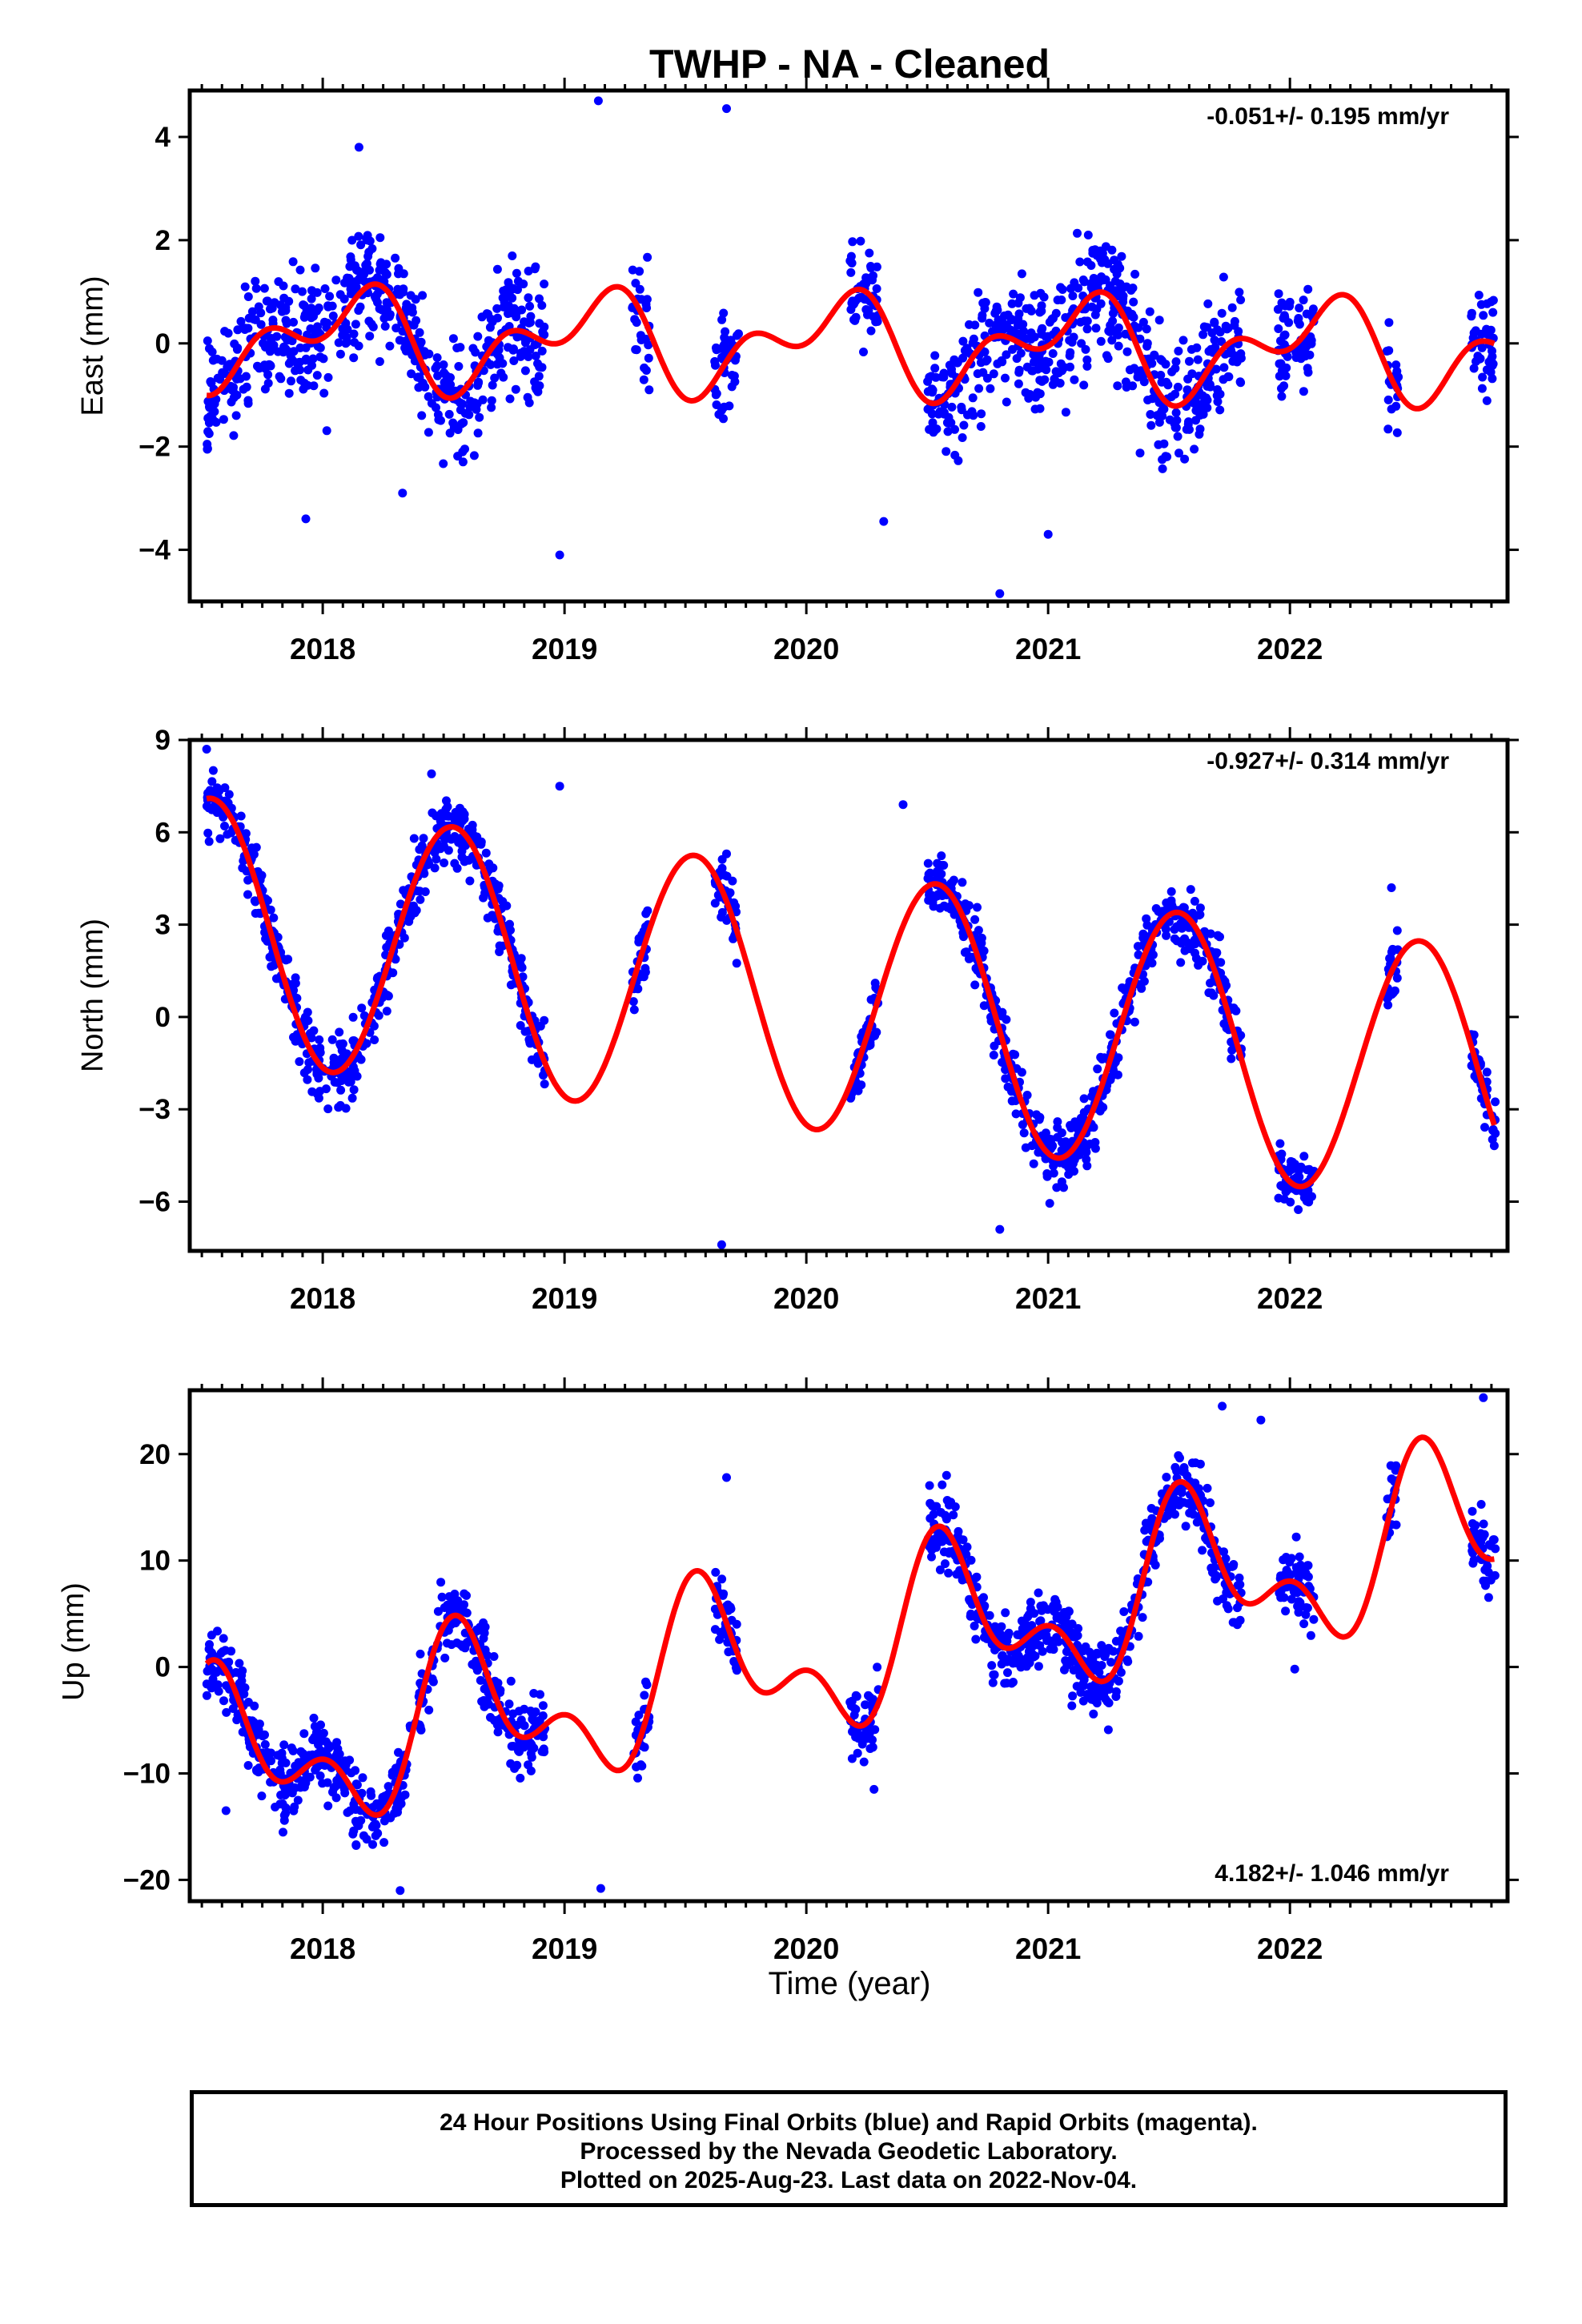  I want to click on y-tick-label: −2, so click(155, 447).